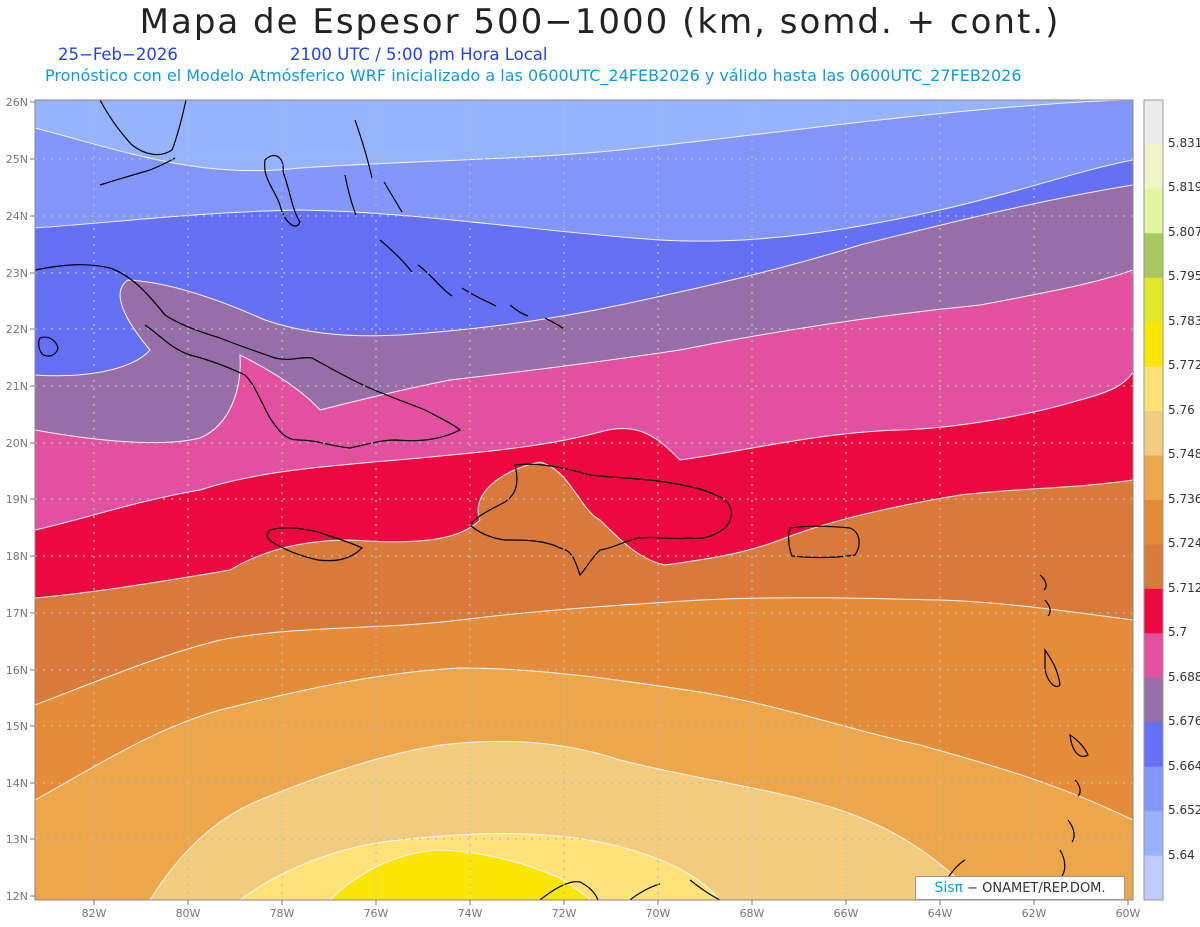  What do you see at coordinates (1184, 677) in the screenshot?
I see `colorbar-label: 5.688` at bounding box center [1184, 677].